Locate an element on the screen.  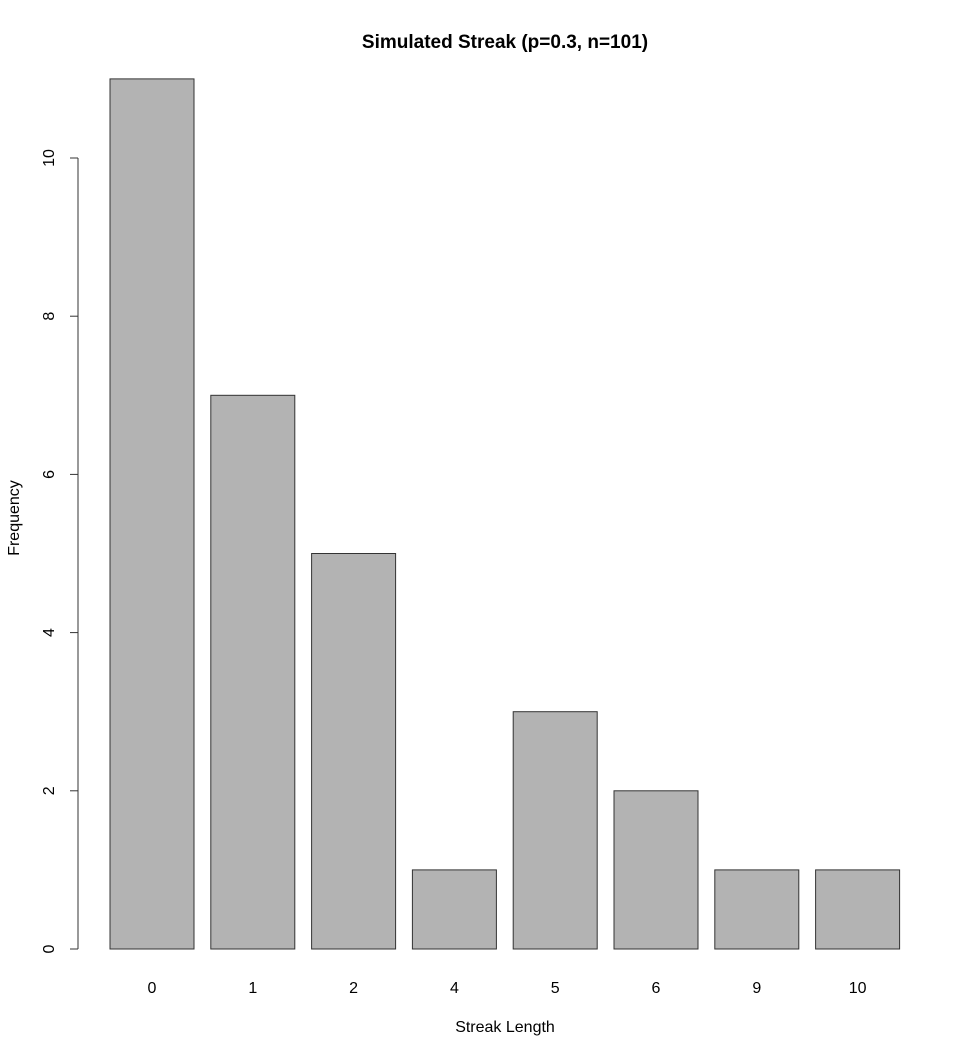
x-tick-label: 10 is located at coordinates (858, 988).